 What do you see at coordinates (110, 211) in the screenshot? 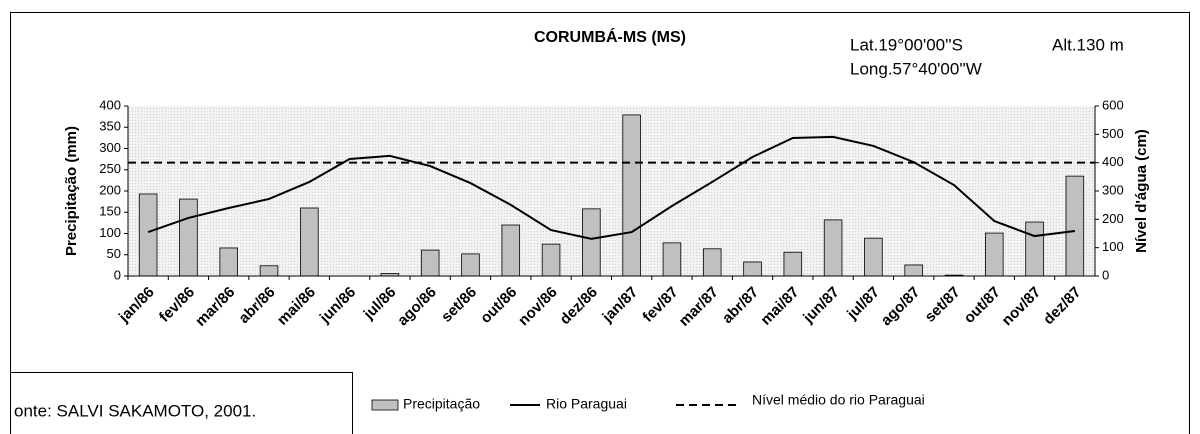
I see `y-tick-label: 150` at bounding box center [110, 211].